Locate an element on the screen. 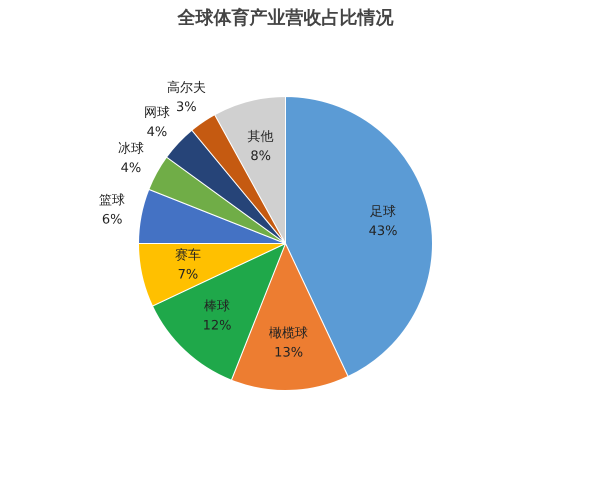 The image size is (600, 480). data-label: 43% is located at coordinates (383, 231).